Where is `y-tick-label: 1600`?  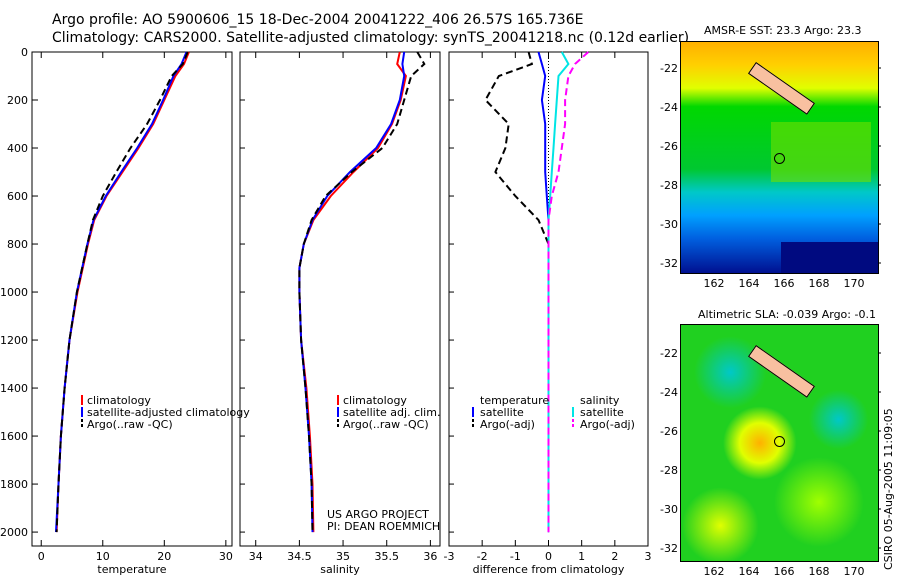 y-tick-label: 1600 is located at coordinates (14, 436).